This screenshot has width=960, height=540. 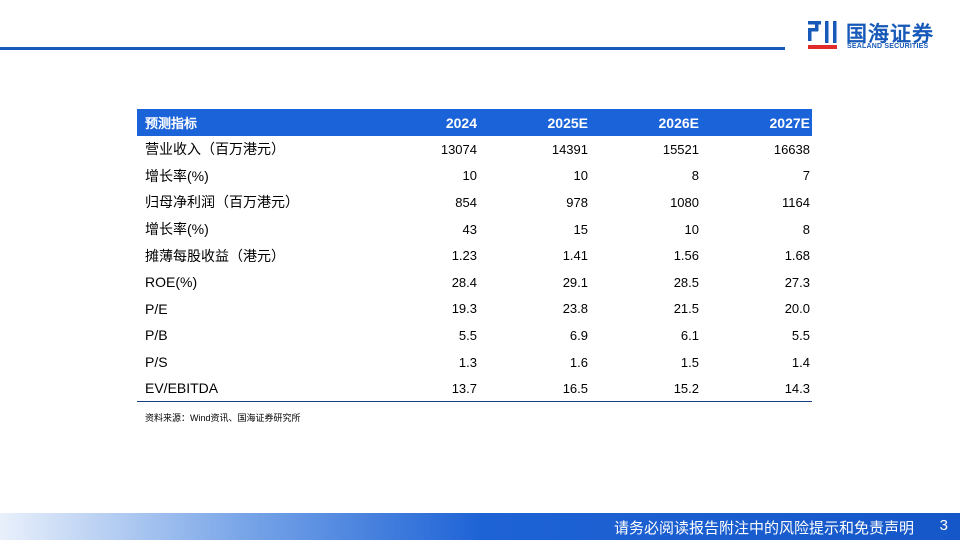 What do you see at coordinates (467, 362) in the screenshot?
I see `table-cell: 1.3` at bounding box center [467, 362].